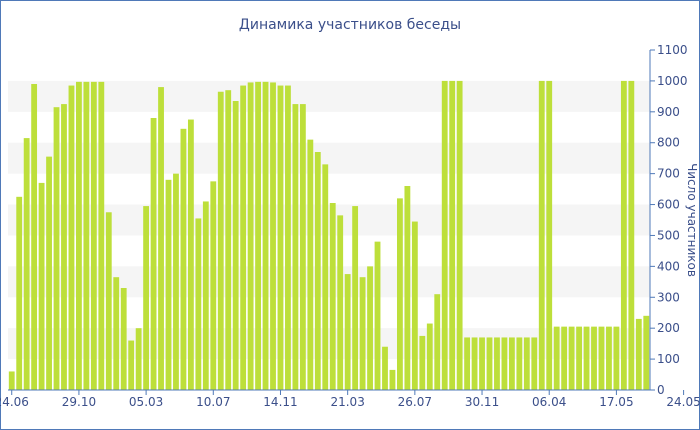 Image resolution: width=700 pixels, height=430 pixels. I want to click on y-tick-label: 1100, so click(672, 50).